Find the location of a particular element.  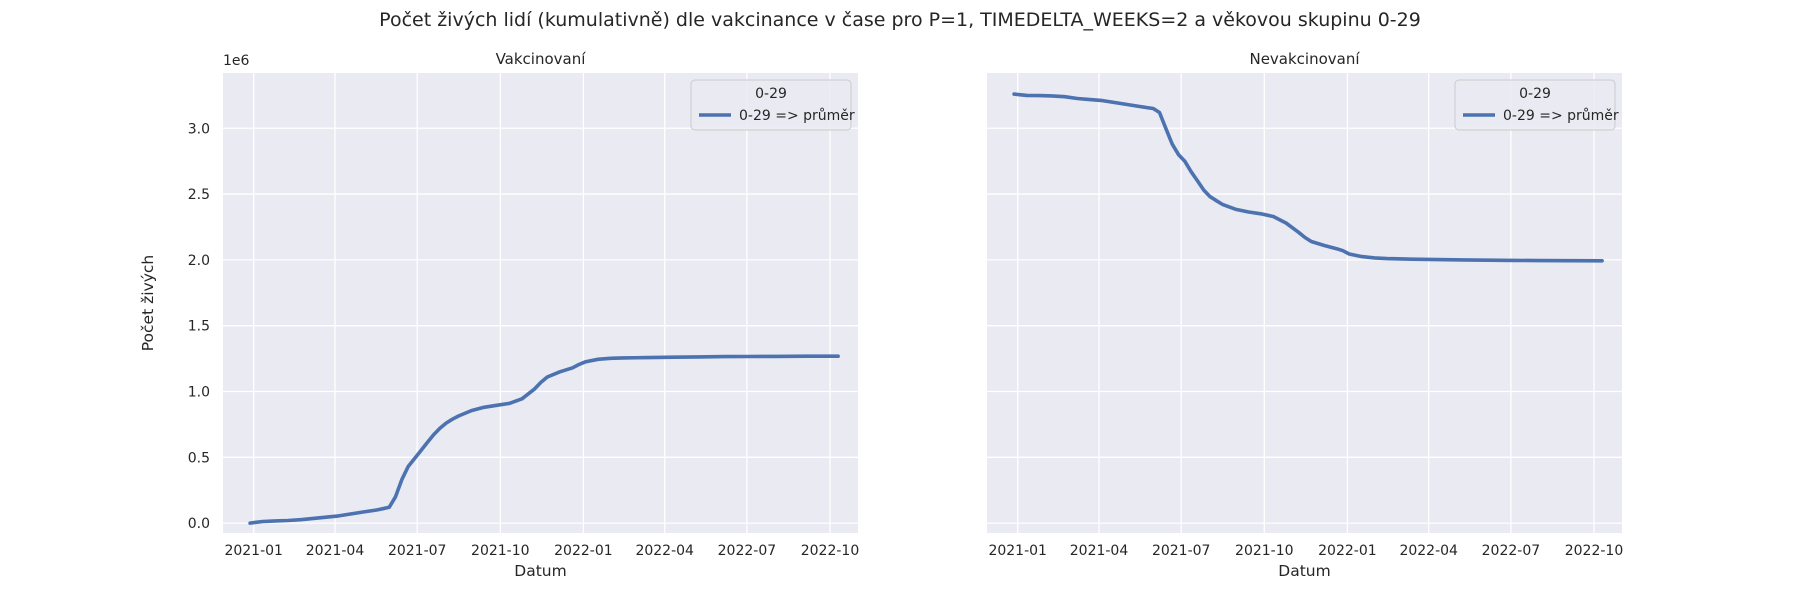

y-tick-label: 0.0 is located at coordinates (199, 524).